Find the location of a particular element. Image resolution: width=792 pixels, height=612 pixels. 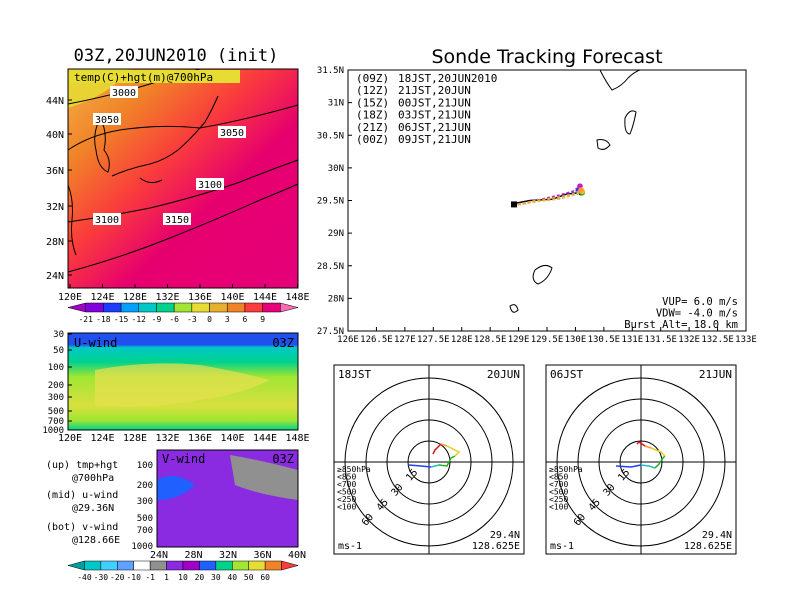

tracking-y-tick-label: 29N is located at coordinates (336, 234).